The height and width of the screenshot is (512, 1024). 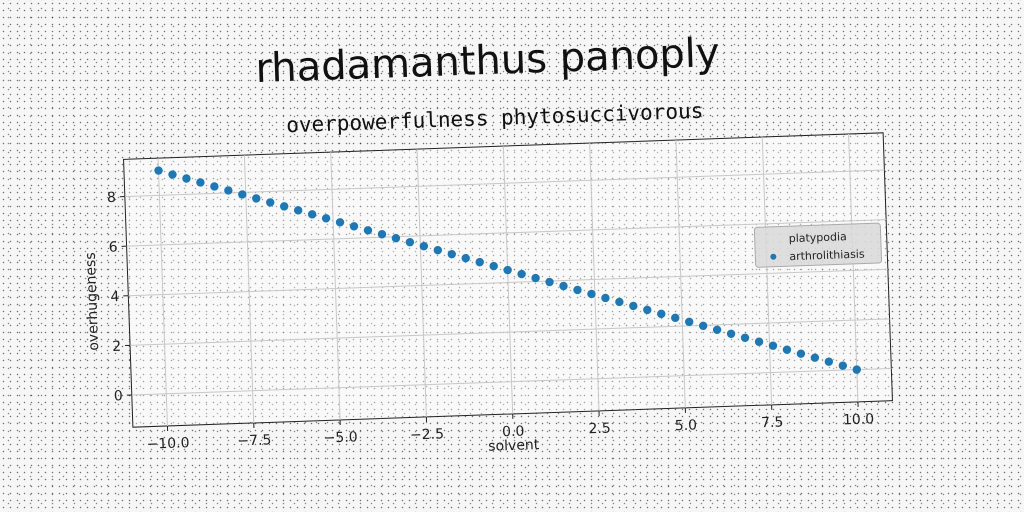 I want to click on x-tick-label: −5.0, so click(x=340, y=437).